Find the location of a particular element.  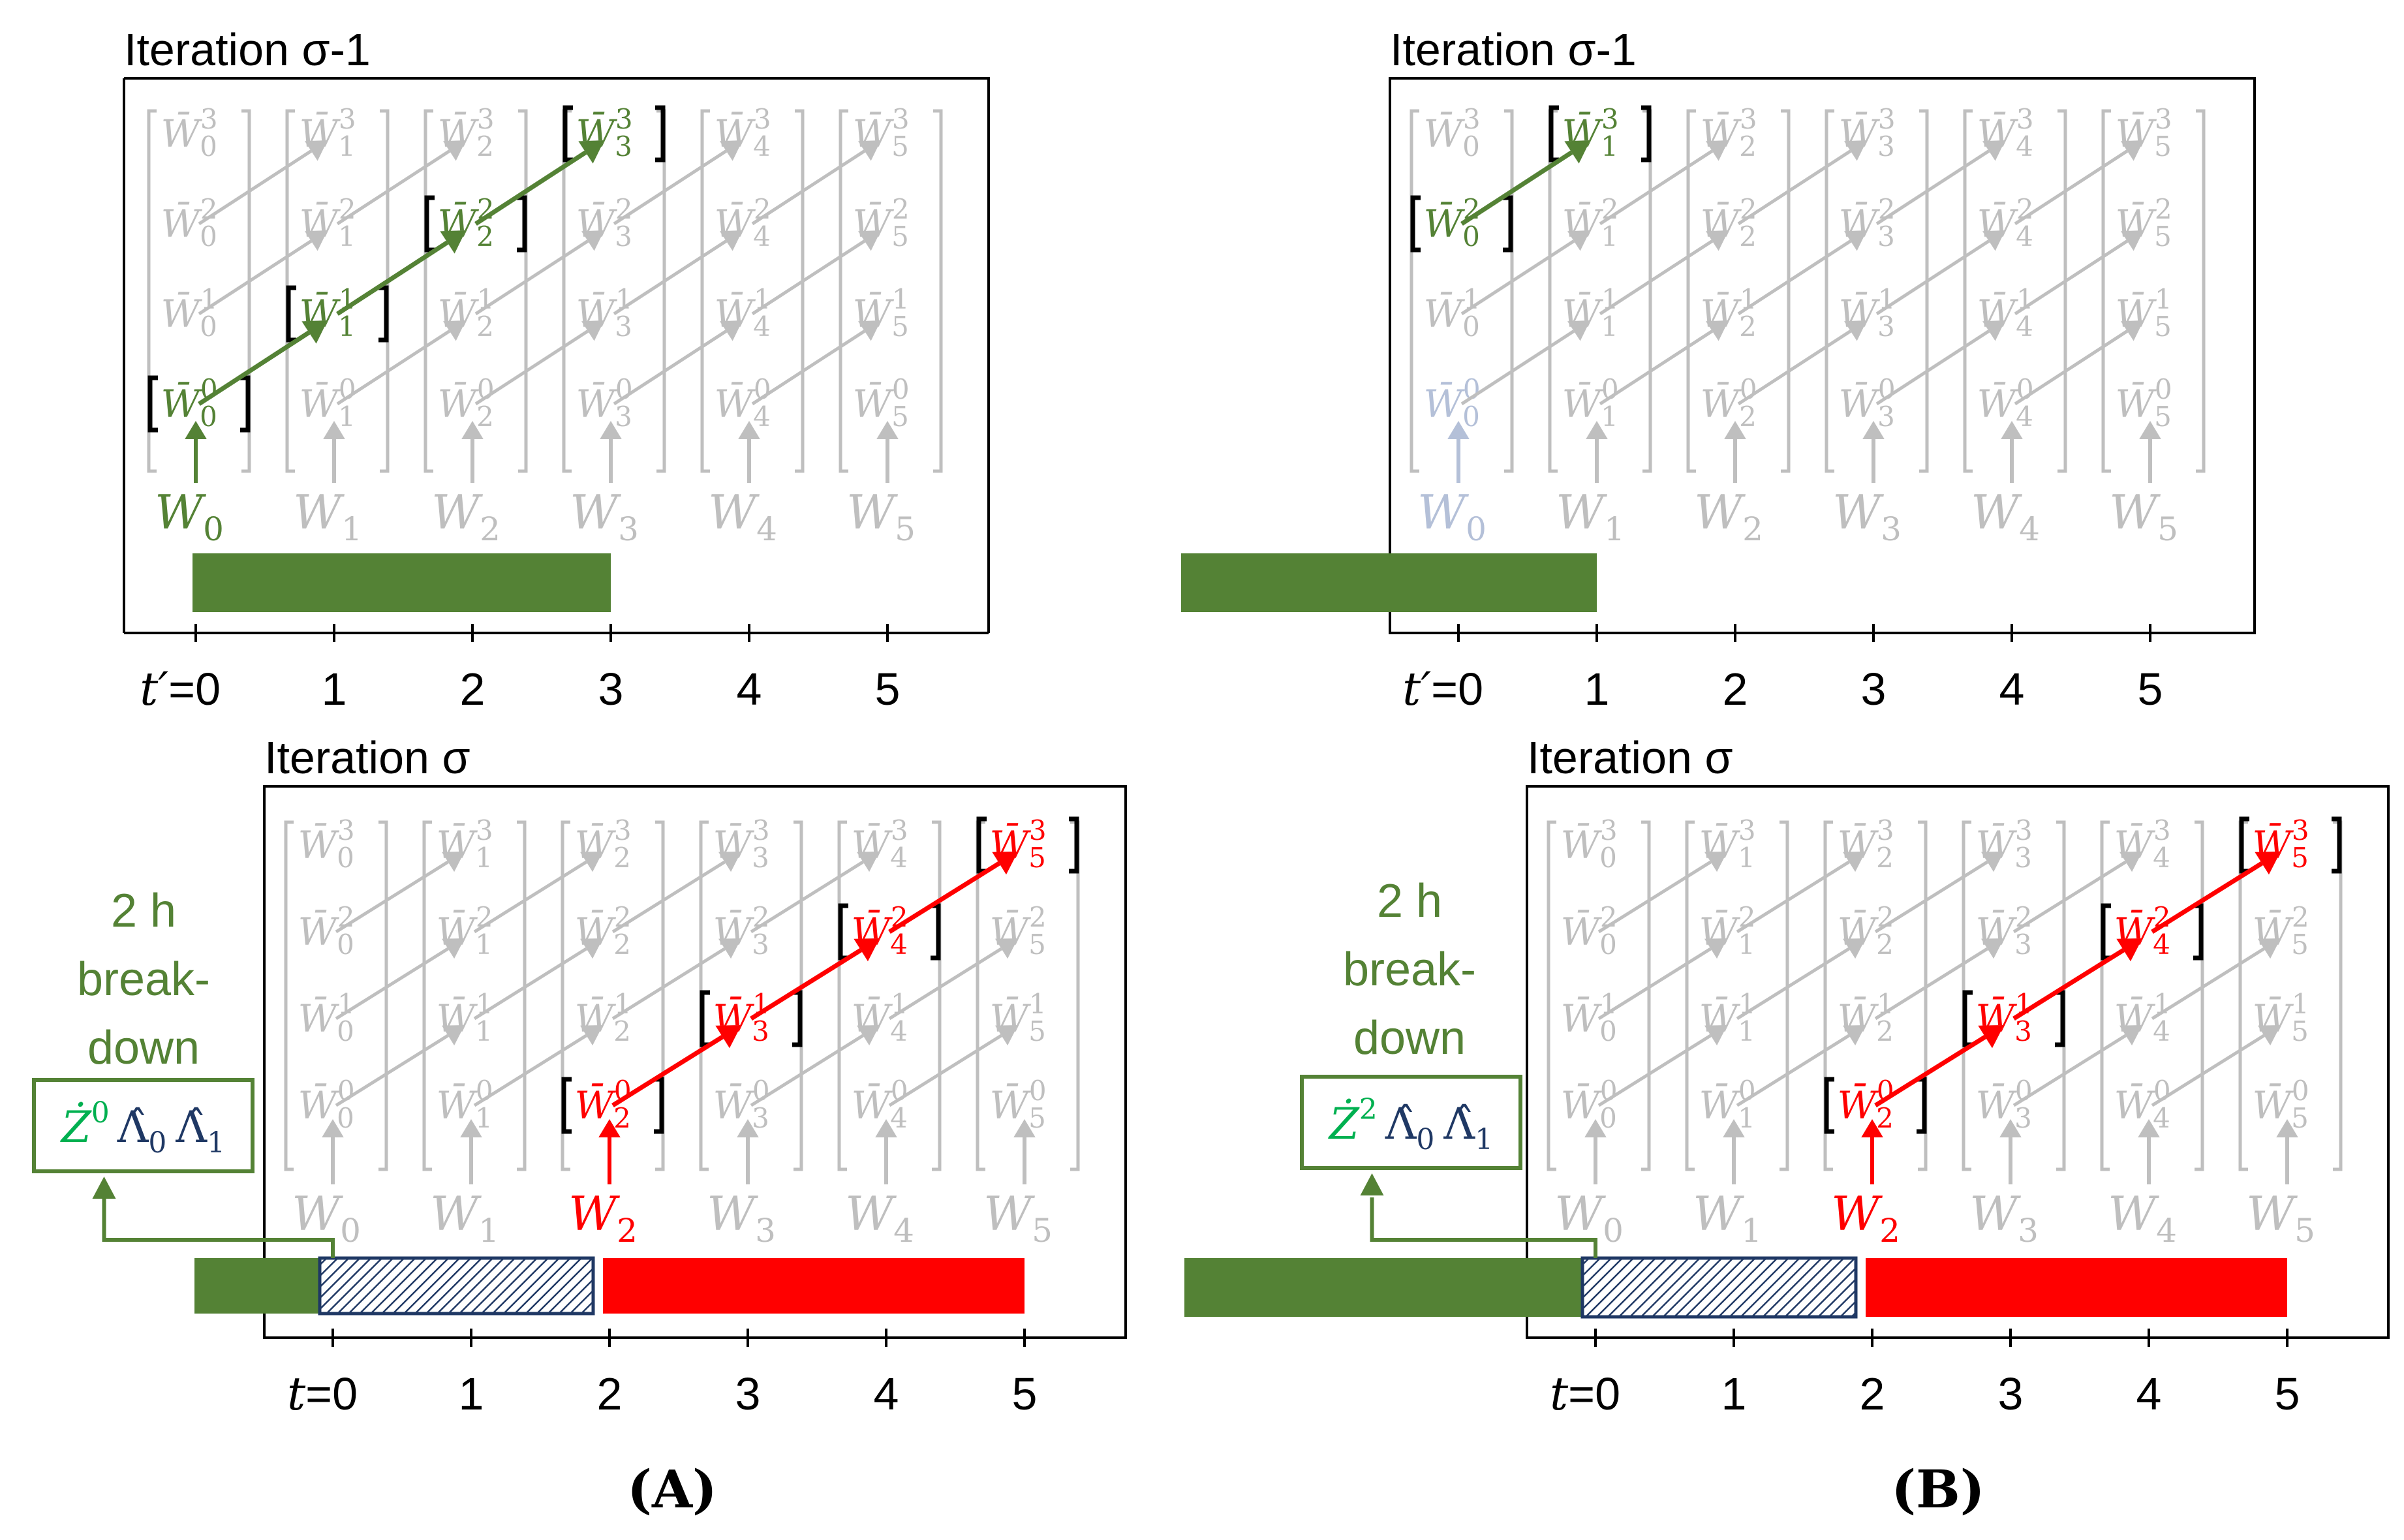

breakdown-label: 2 h is located at coordinates (1409, 901).